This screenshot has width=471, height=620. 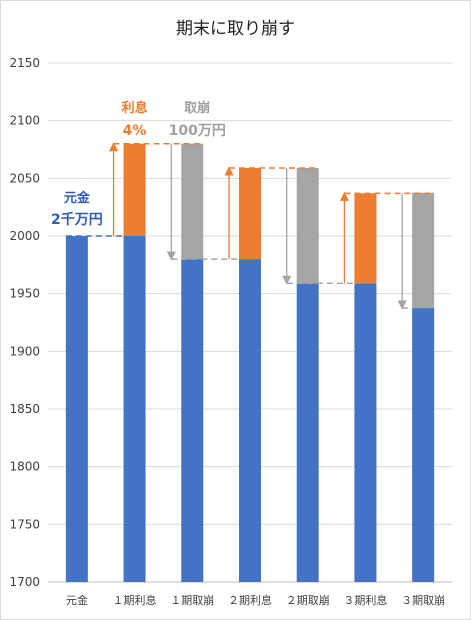 What do you see at coordinates (250, 600) in the screenshot?
I see `x-tick-label: ２期利息` at bounding box center [250, 600].